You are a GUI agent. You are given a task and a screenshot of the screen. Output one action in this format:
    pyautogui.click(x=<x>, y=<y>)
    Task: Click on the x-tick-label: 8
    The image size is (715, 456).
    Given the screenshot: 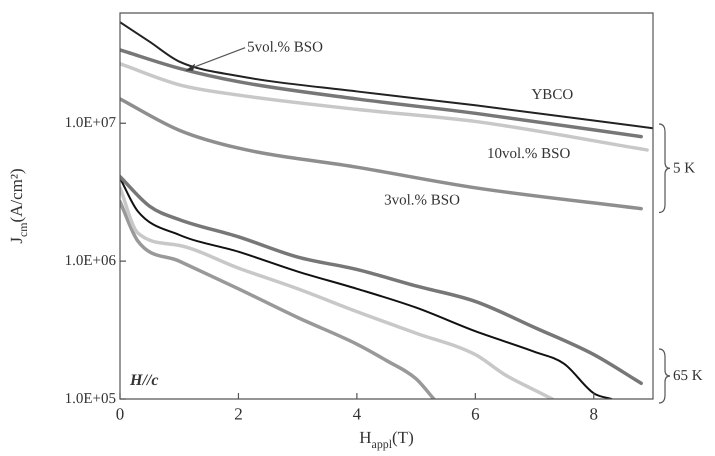 What is the action you would take?
    pyautogui.click(x=594, y=414)
    